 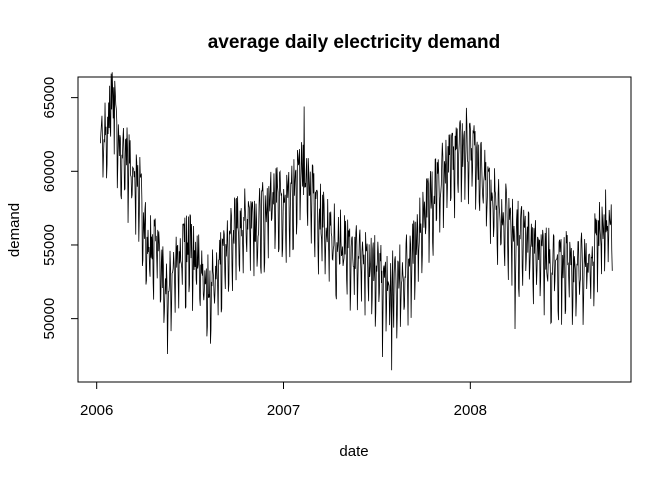 I want to click on y-axis-label: demand, so click(x=14, y=230).